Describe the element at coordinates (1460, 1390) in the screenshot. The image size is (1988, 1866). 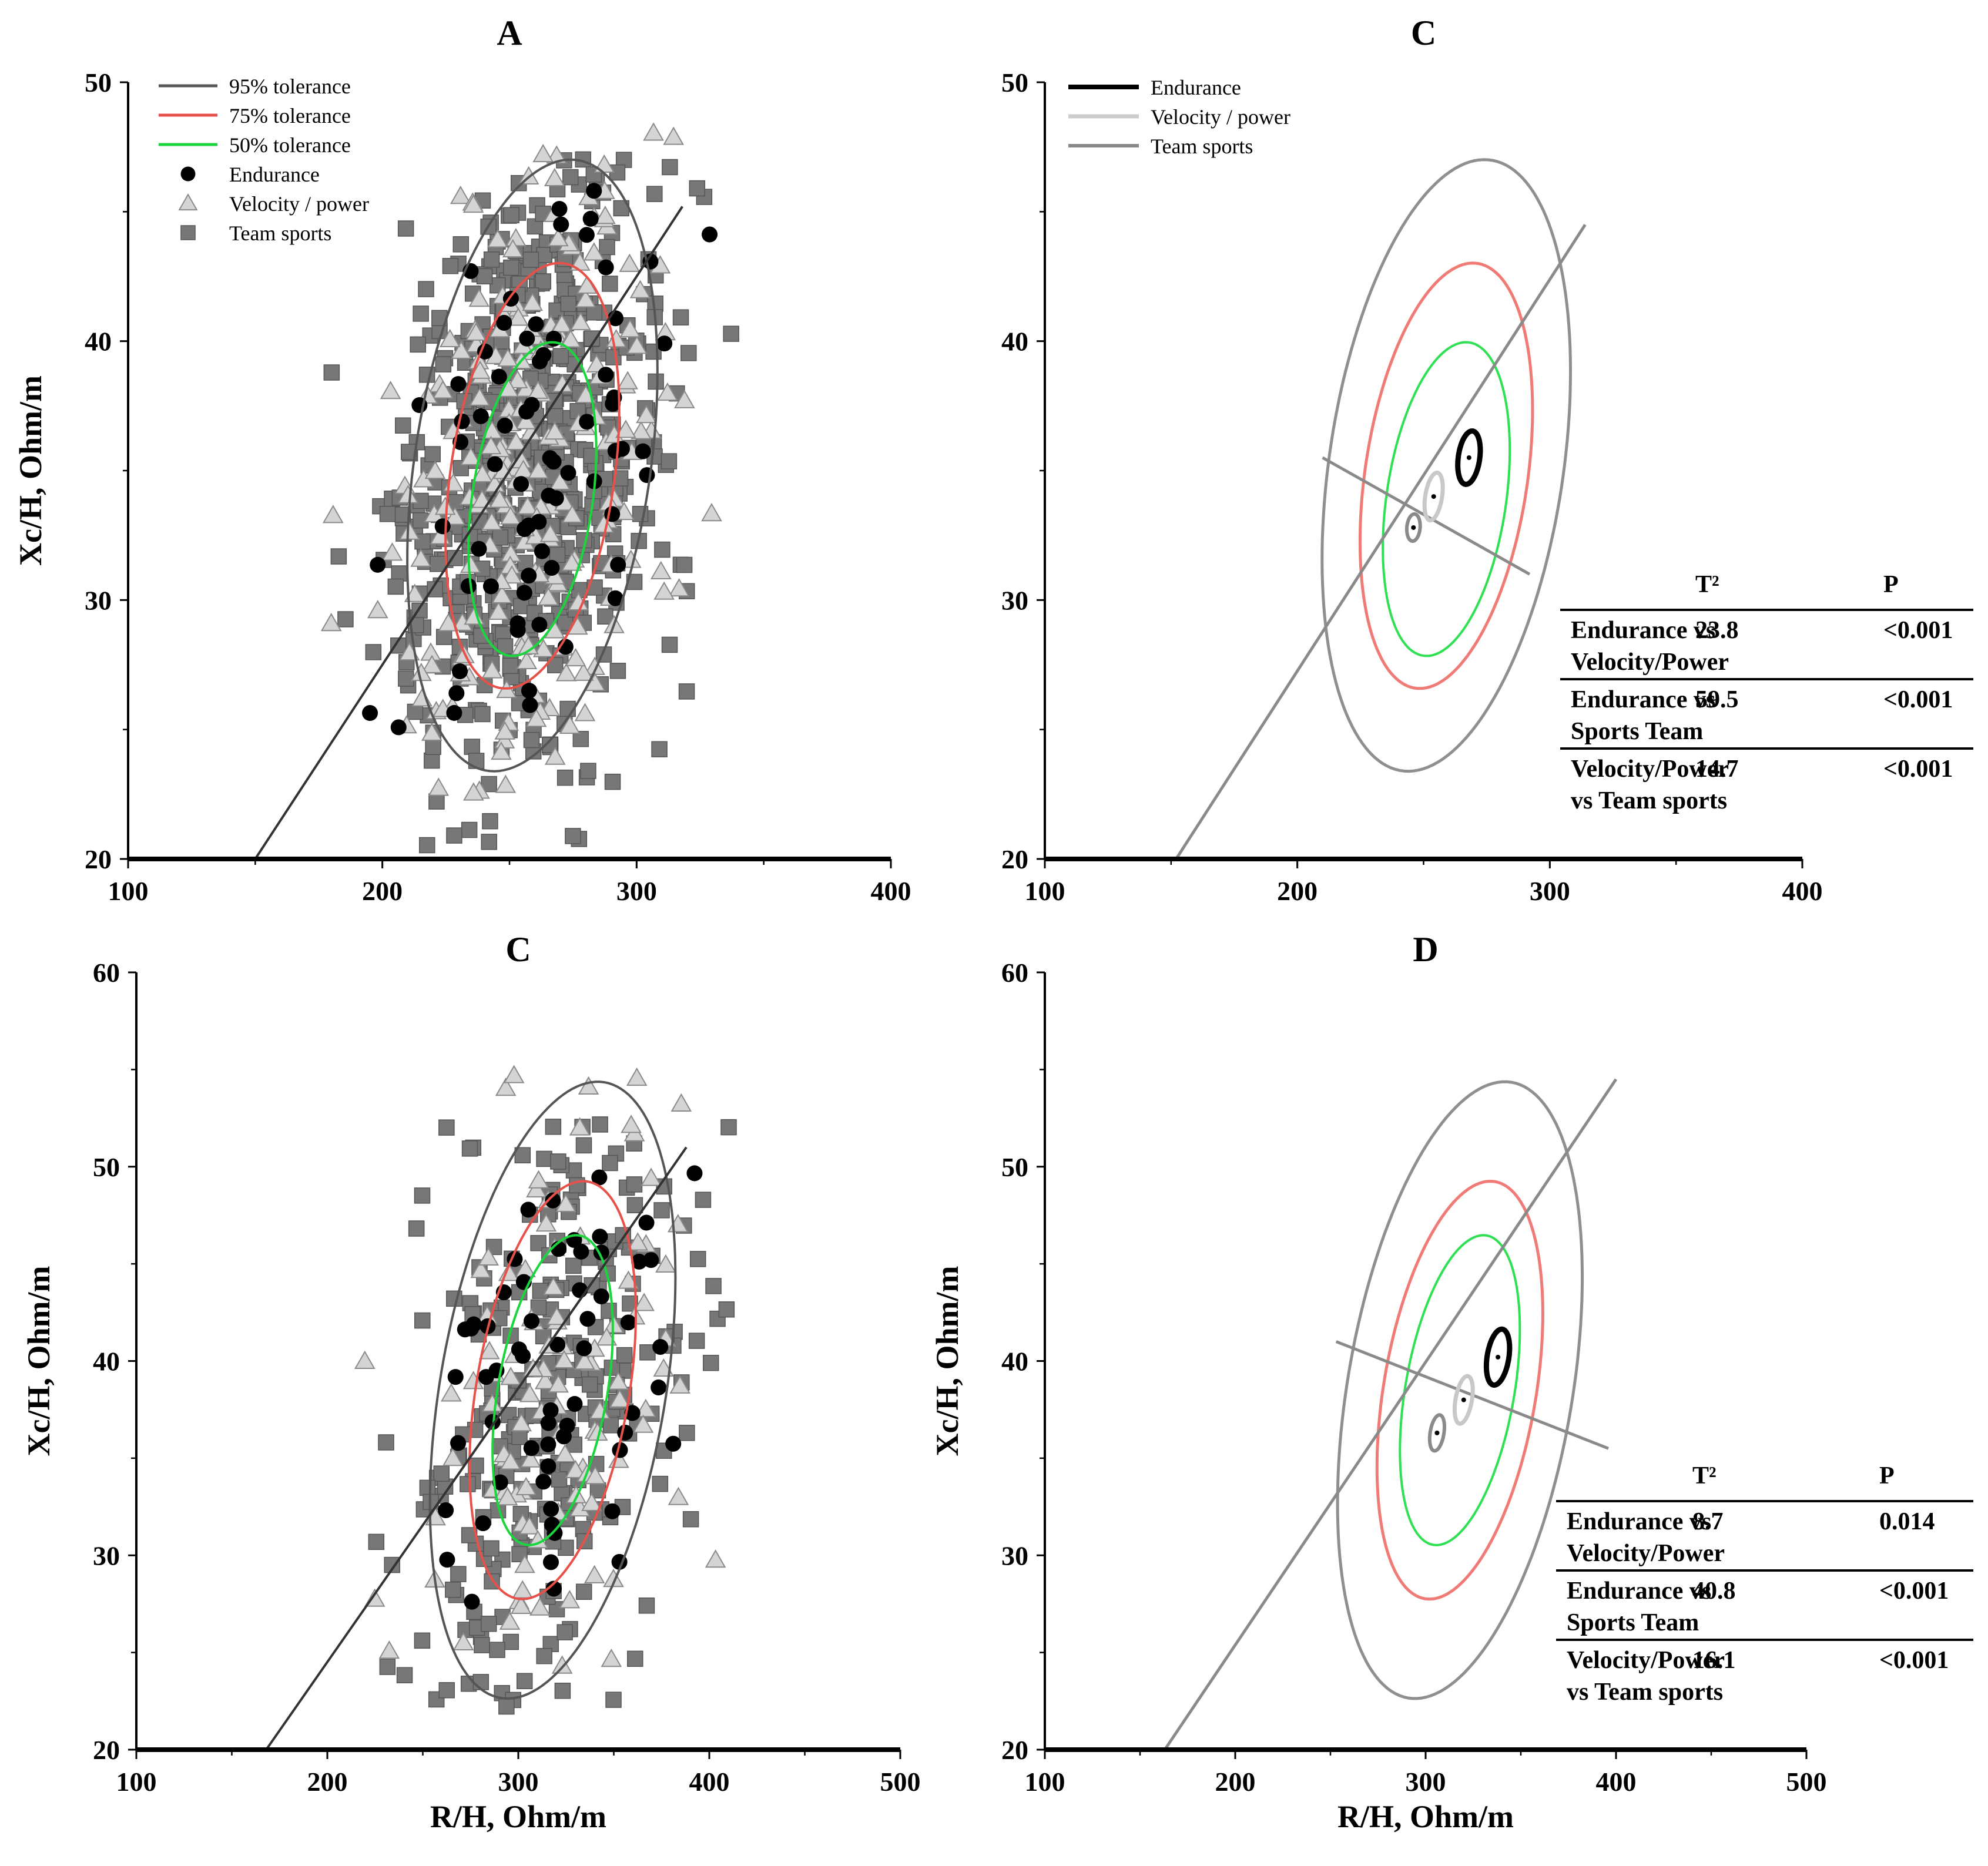
I see `tolerance-95-ellipse` at that location.